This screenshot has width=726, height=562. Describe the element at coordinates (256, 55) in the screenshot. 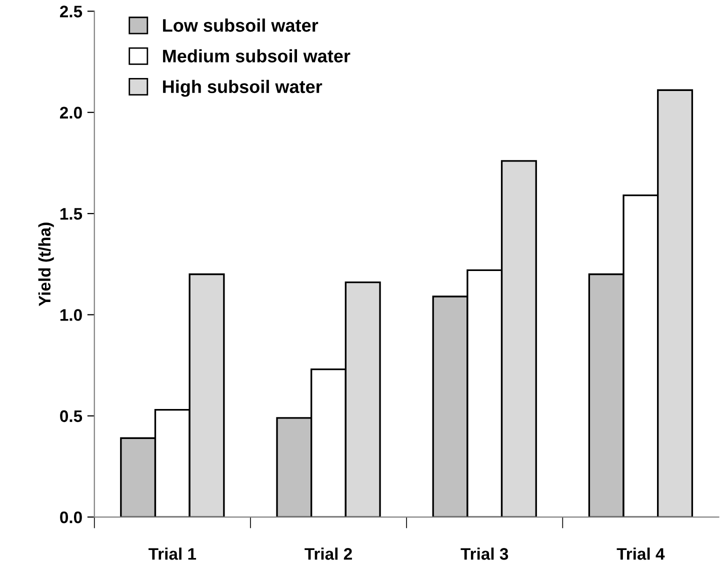

I see `legend-label: Medium subsoil water` at that location.